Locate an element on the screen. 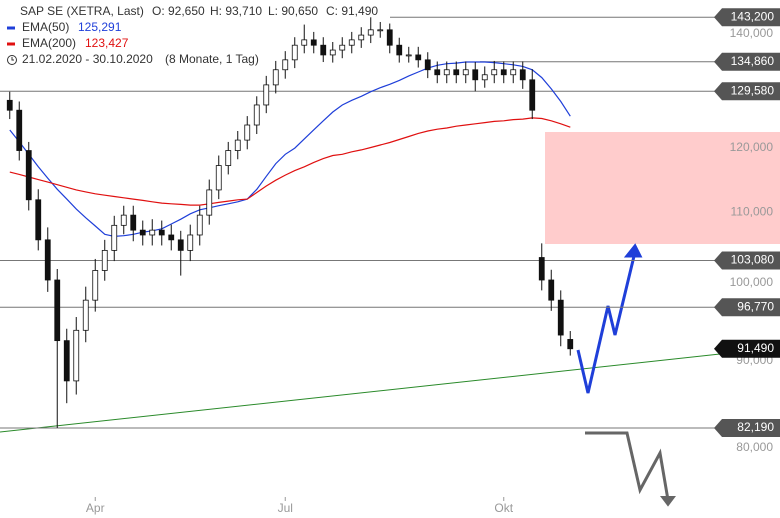 Image resolution: width=780 pixels, height=518 pixels. header-low: L: 90,650 is located at coordinates (293, 11).